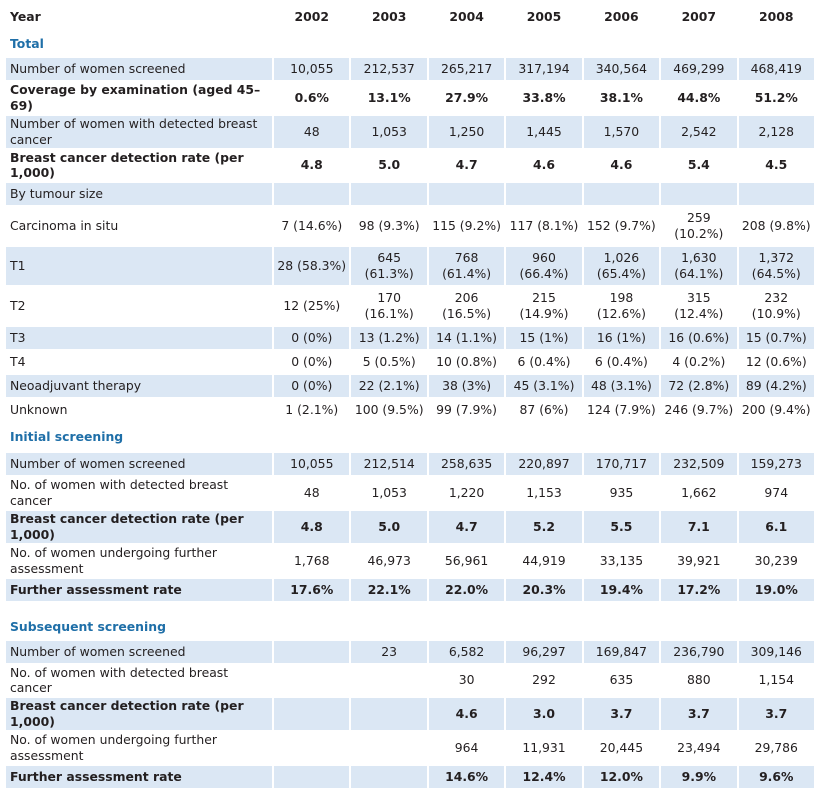 This screenshot has width=820, height=800. What do you see at coordinates (545, 363) in the screenshot?
I see `value-cell-2005: 6 (0.4%)` at bounding box center [545, 363].